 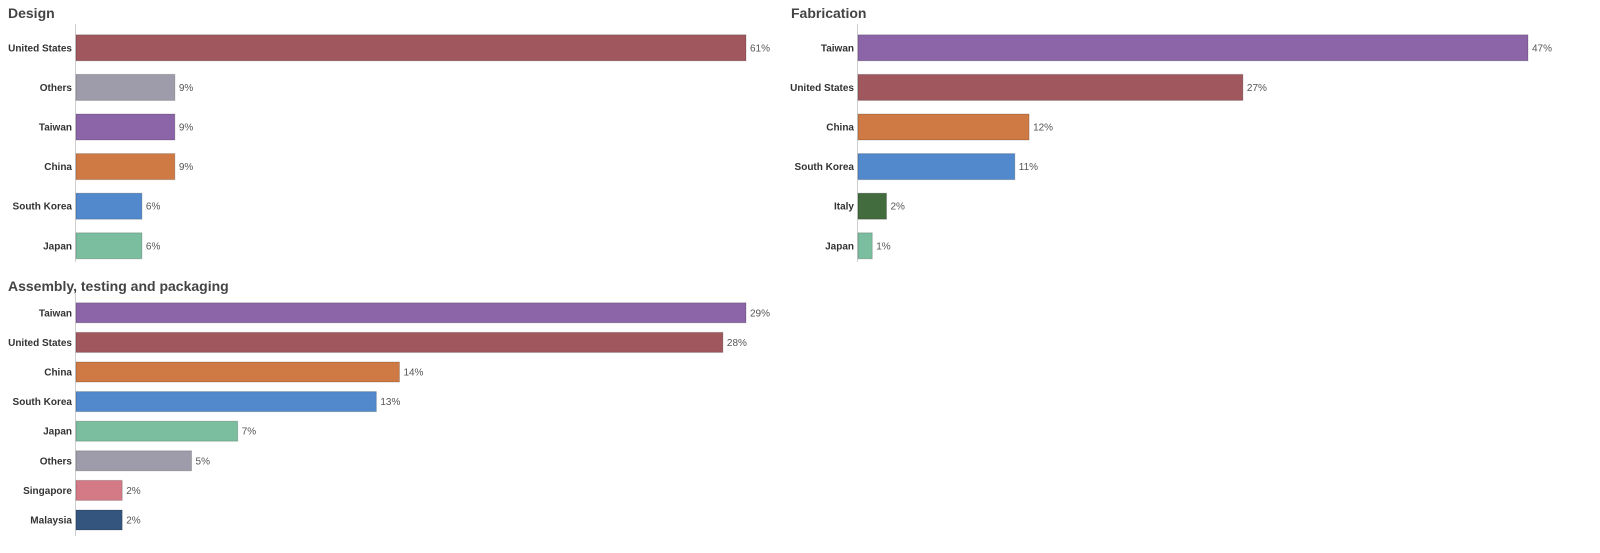 What do you see at coordinates (760, 313) in the screenshot?
I see `data-label: 29%` at bounding box center [760, 313].